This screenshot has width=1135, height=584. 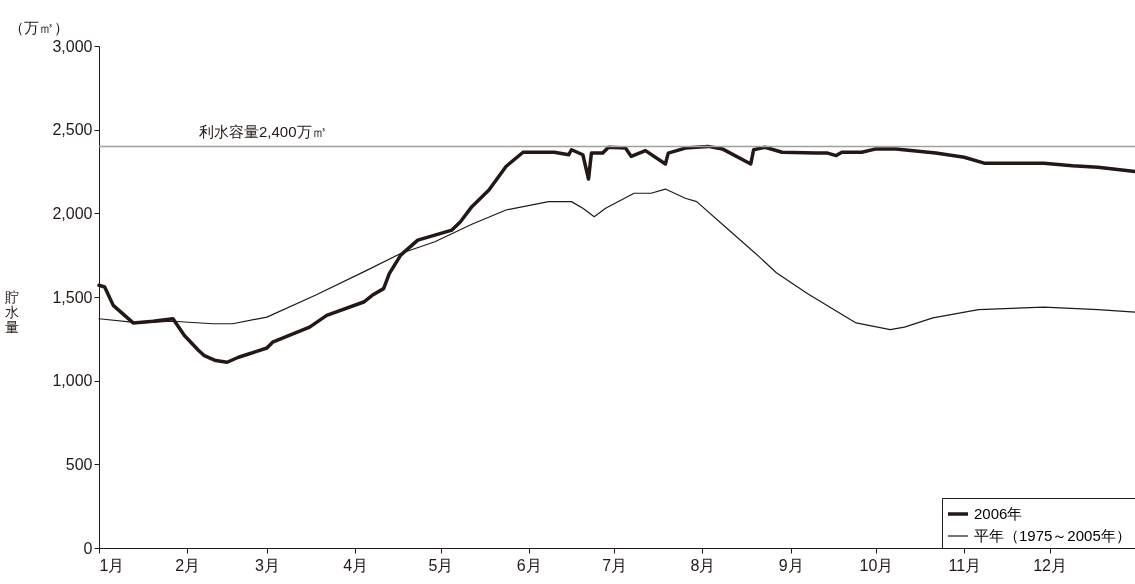 I want to click on x-tick-label: 5月, so click(x=441, y=565).